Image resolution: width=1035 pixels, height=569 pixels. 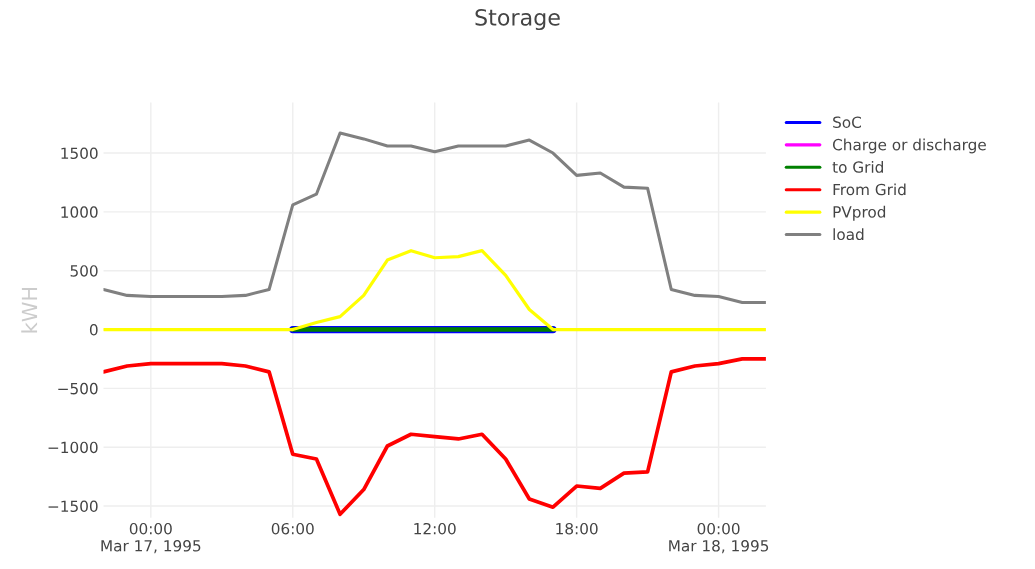 What do you see at coordinates (719, 538) in the screenshot?
I see `x-tick-label: 00:00 Mar 18, 1995` at bounding box center [719, 538].